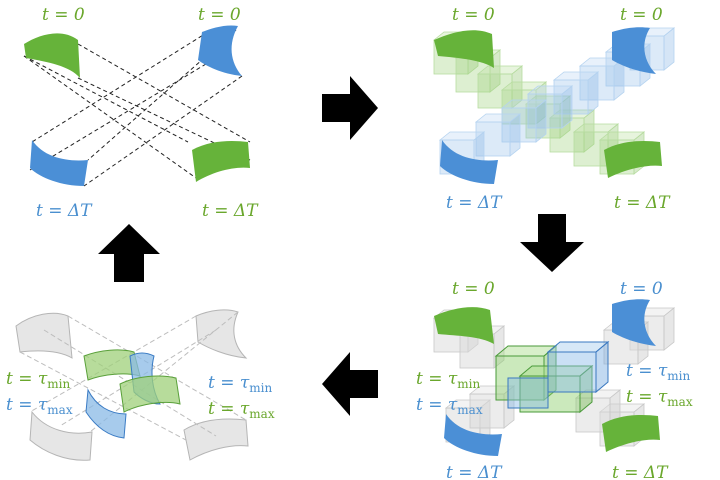 The height and width of the screenshot is (480, 720). Describe the element at coordinates (552, 377) in the screenshot. I see `overlap-cubes` at that location.